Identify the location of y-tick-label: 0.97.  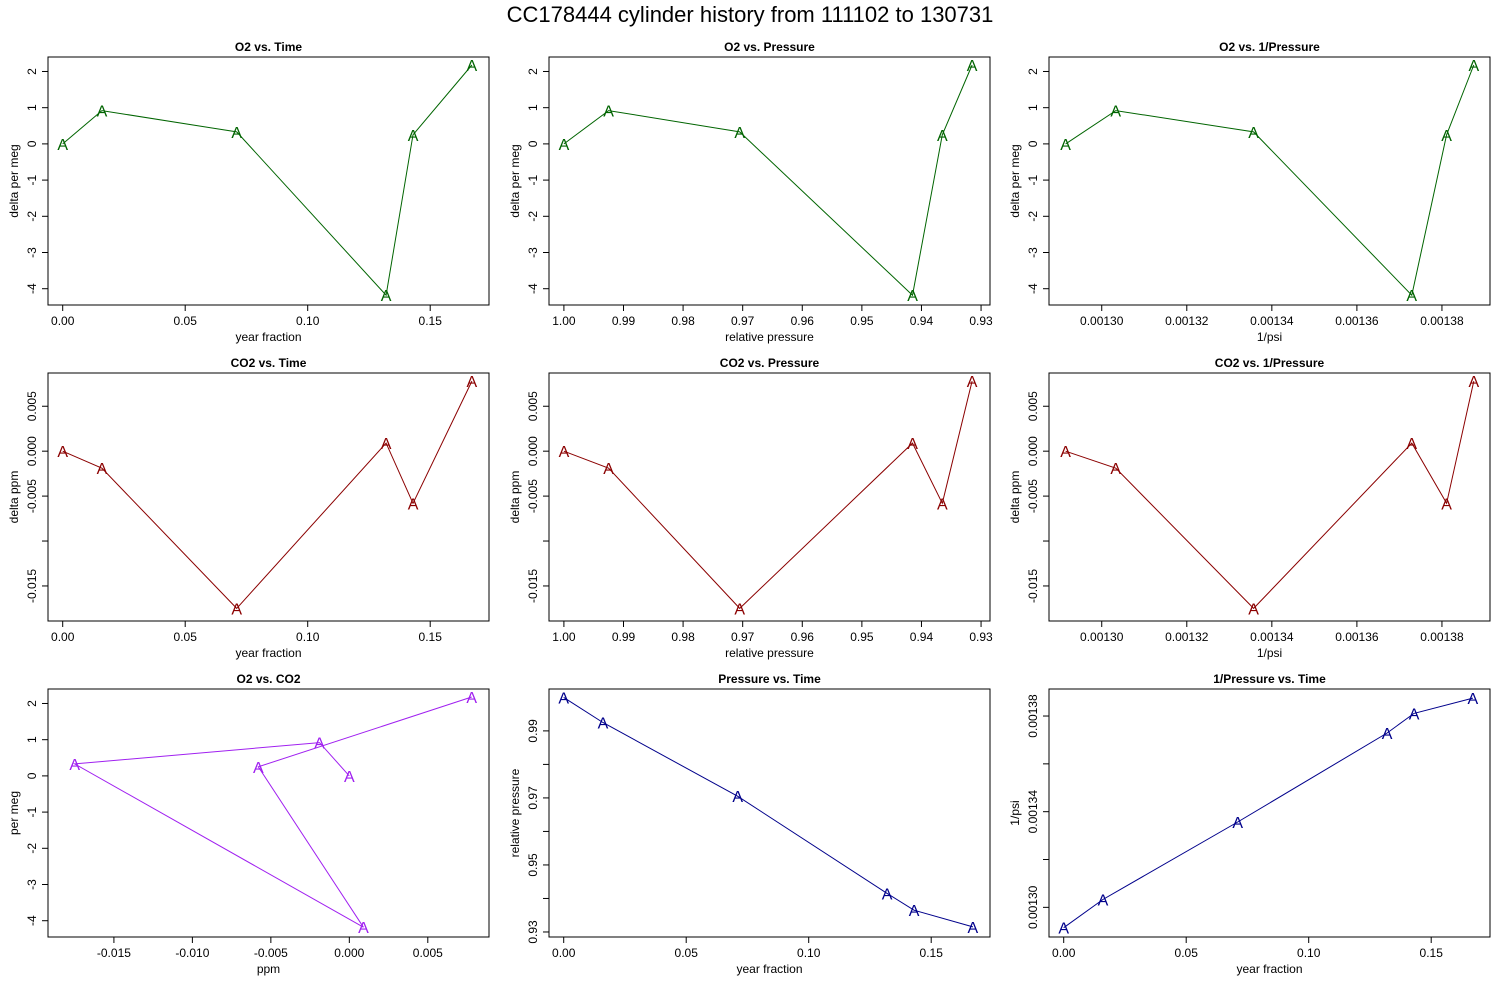
(533, 798).